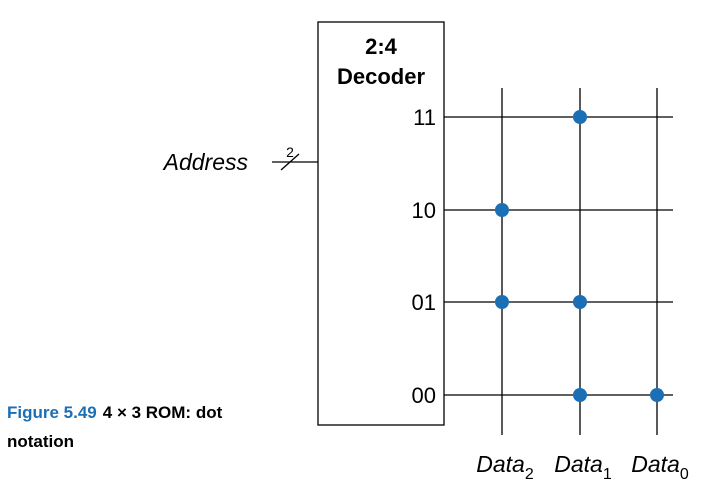 This screenshot has height=494, width=702. What do you see at coordinates (657, 395) in the screenshot?
I see `dot-00-data0` at bounding box center [657, 395].